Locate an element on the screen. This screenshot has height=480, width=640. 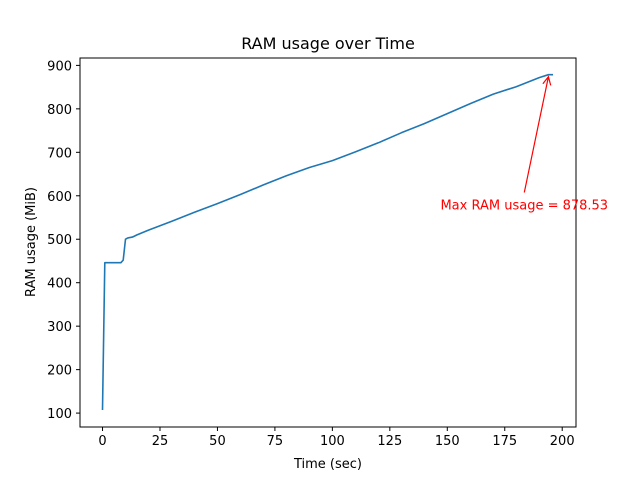
annotation-group: Max RAM usage = 878.53 is located at coordinates (524, 144).